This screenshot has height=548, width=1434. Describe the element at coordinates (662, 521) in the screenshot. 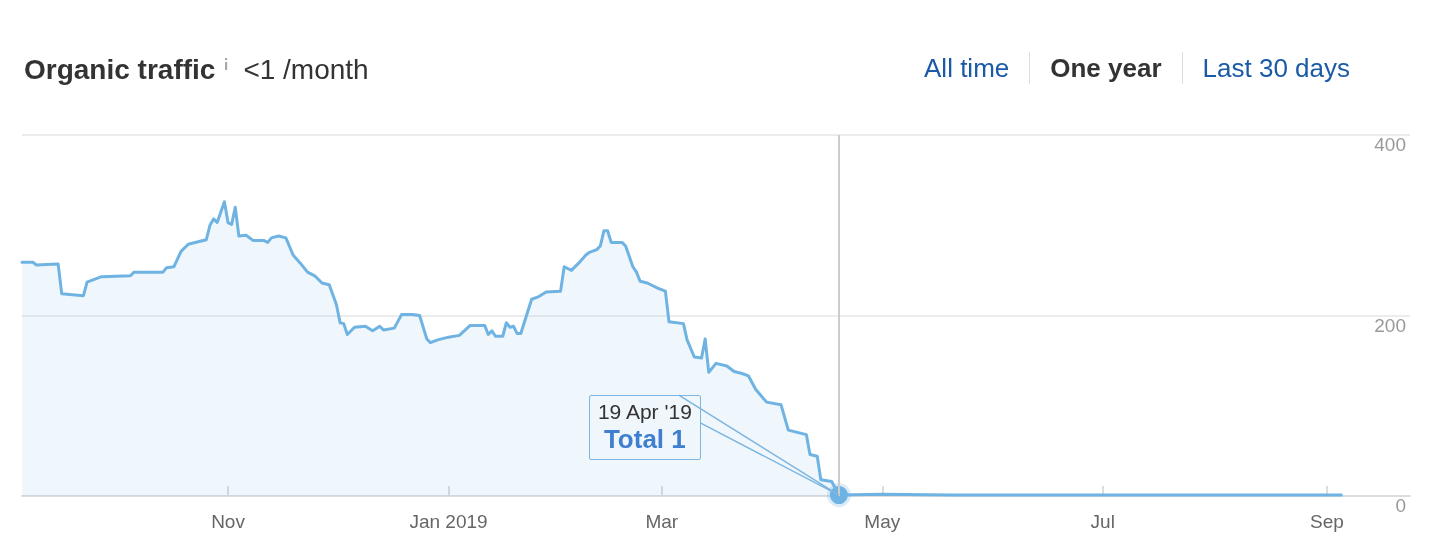

I see `x-tick-label: Mar` at that location.